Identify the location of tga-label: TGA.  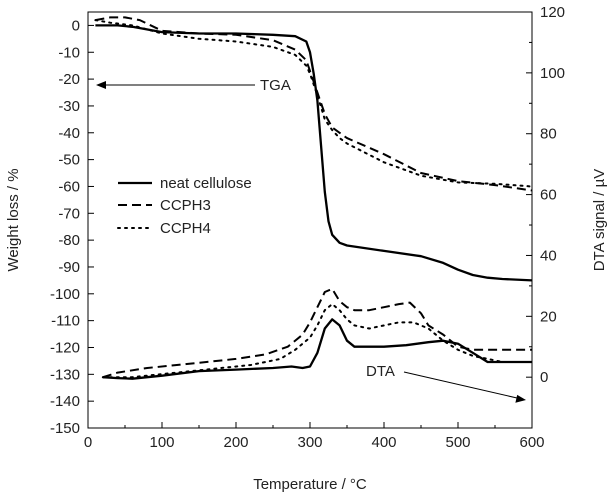
(275, 85).